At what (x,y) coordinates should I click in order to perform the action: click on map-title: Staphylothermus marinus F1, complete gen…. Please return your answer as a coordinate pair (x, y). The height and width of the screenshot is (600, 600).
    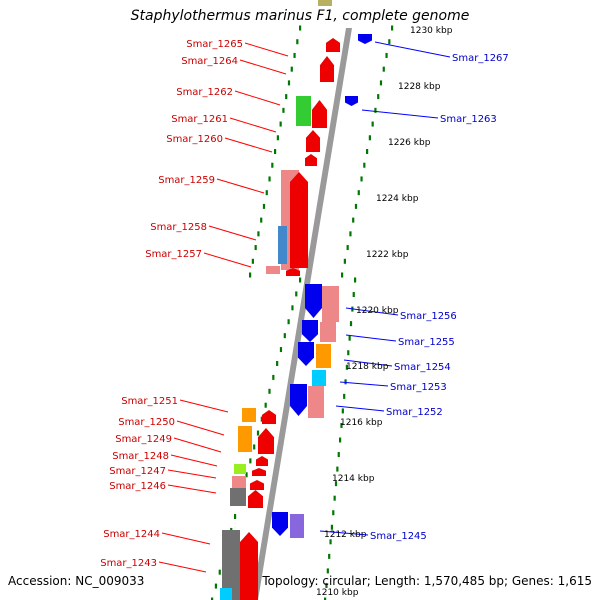
    Looking at the image, I should click on (300, 16).